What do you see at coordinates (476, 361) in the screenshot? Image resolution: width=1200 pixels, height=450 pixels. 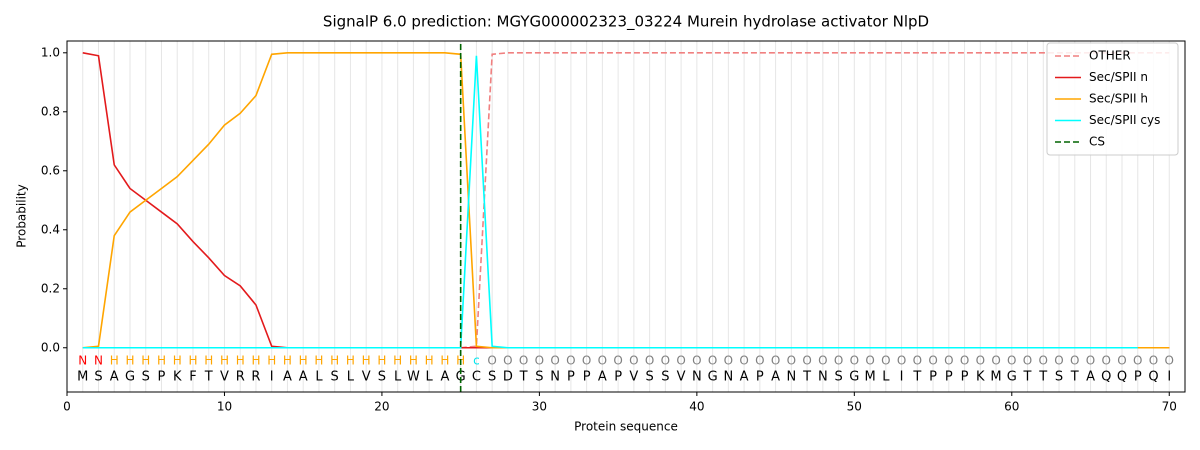 I see `region-label: c` at bounding box center [476, 361].